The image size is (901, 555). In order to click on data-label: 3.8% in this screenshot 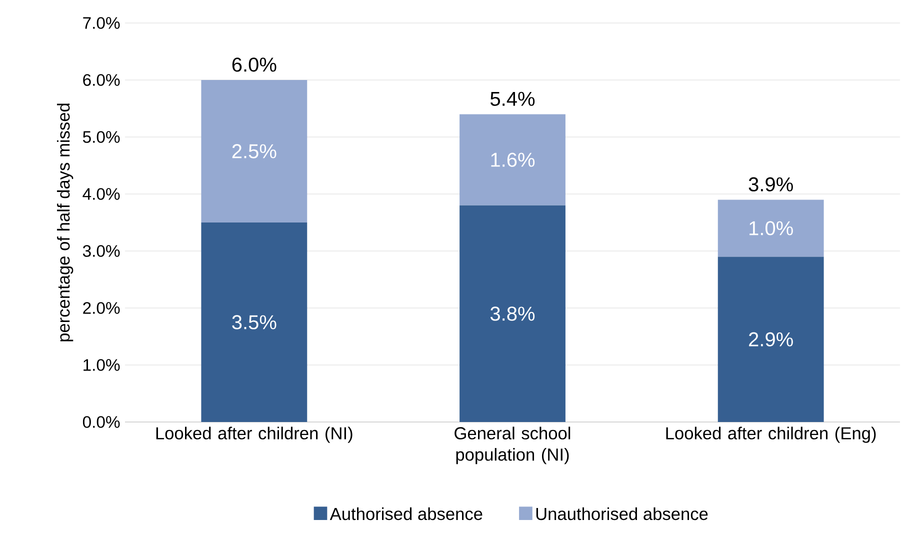, I will do `click(512, 313)`.